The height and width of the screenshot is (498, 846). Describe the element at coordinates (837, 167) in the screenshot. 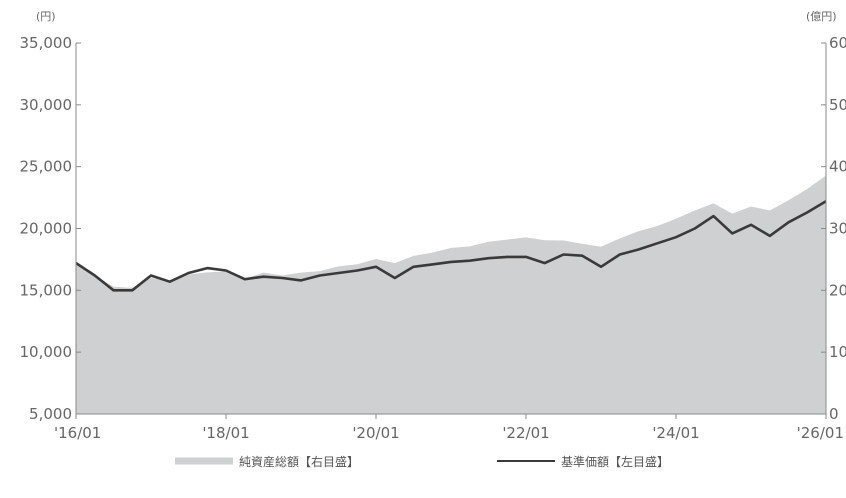

I see `right-tick-label: 40` at that location.